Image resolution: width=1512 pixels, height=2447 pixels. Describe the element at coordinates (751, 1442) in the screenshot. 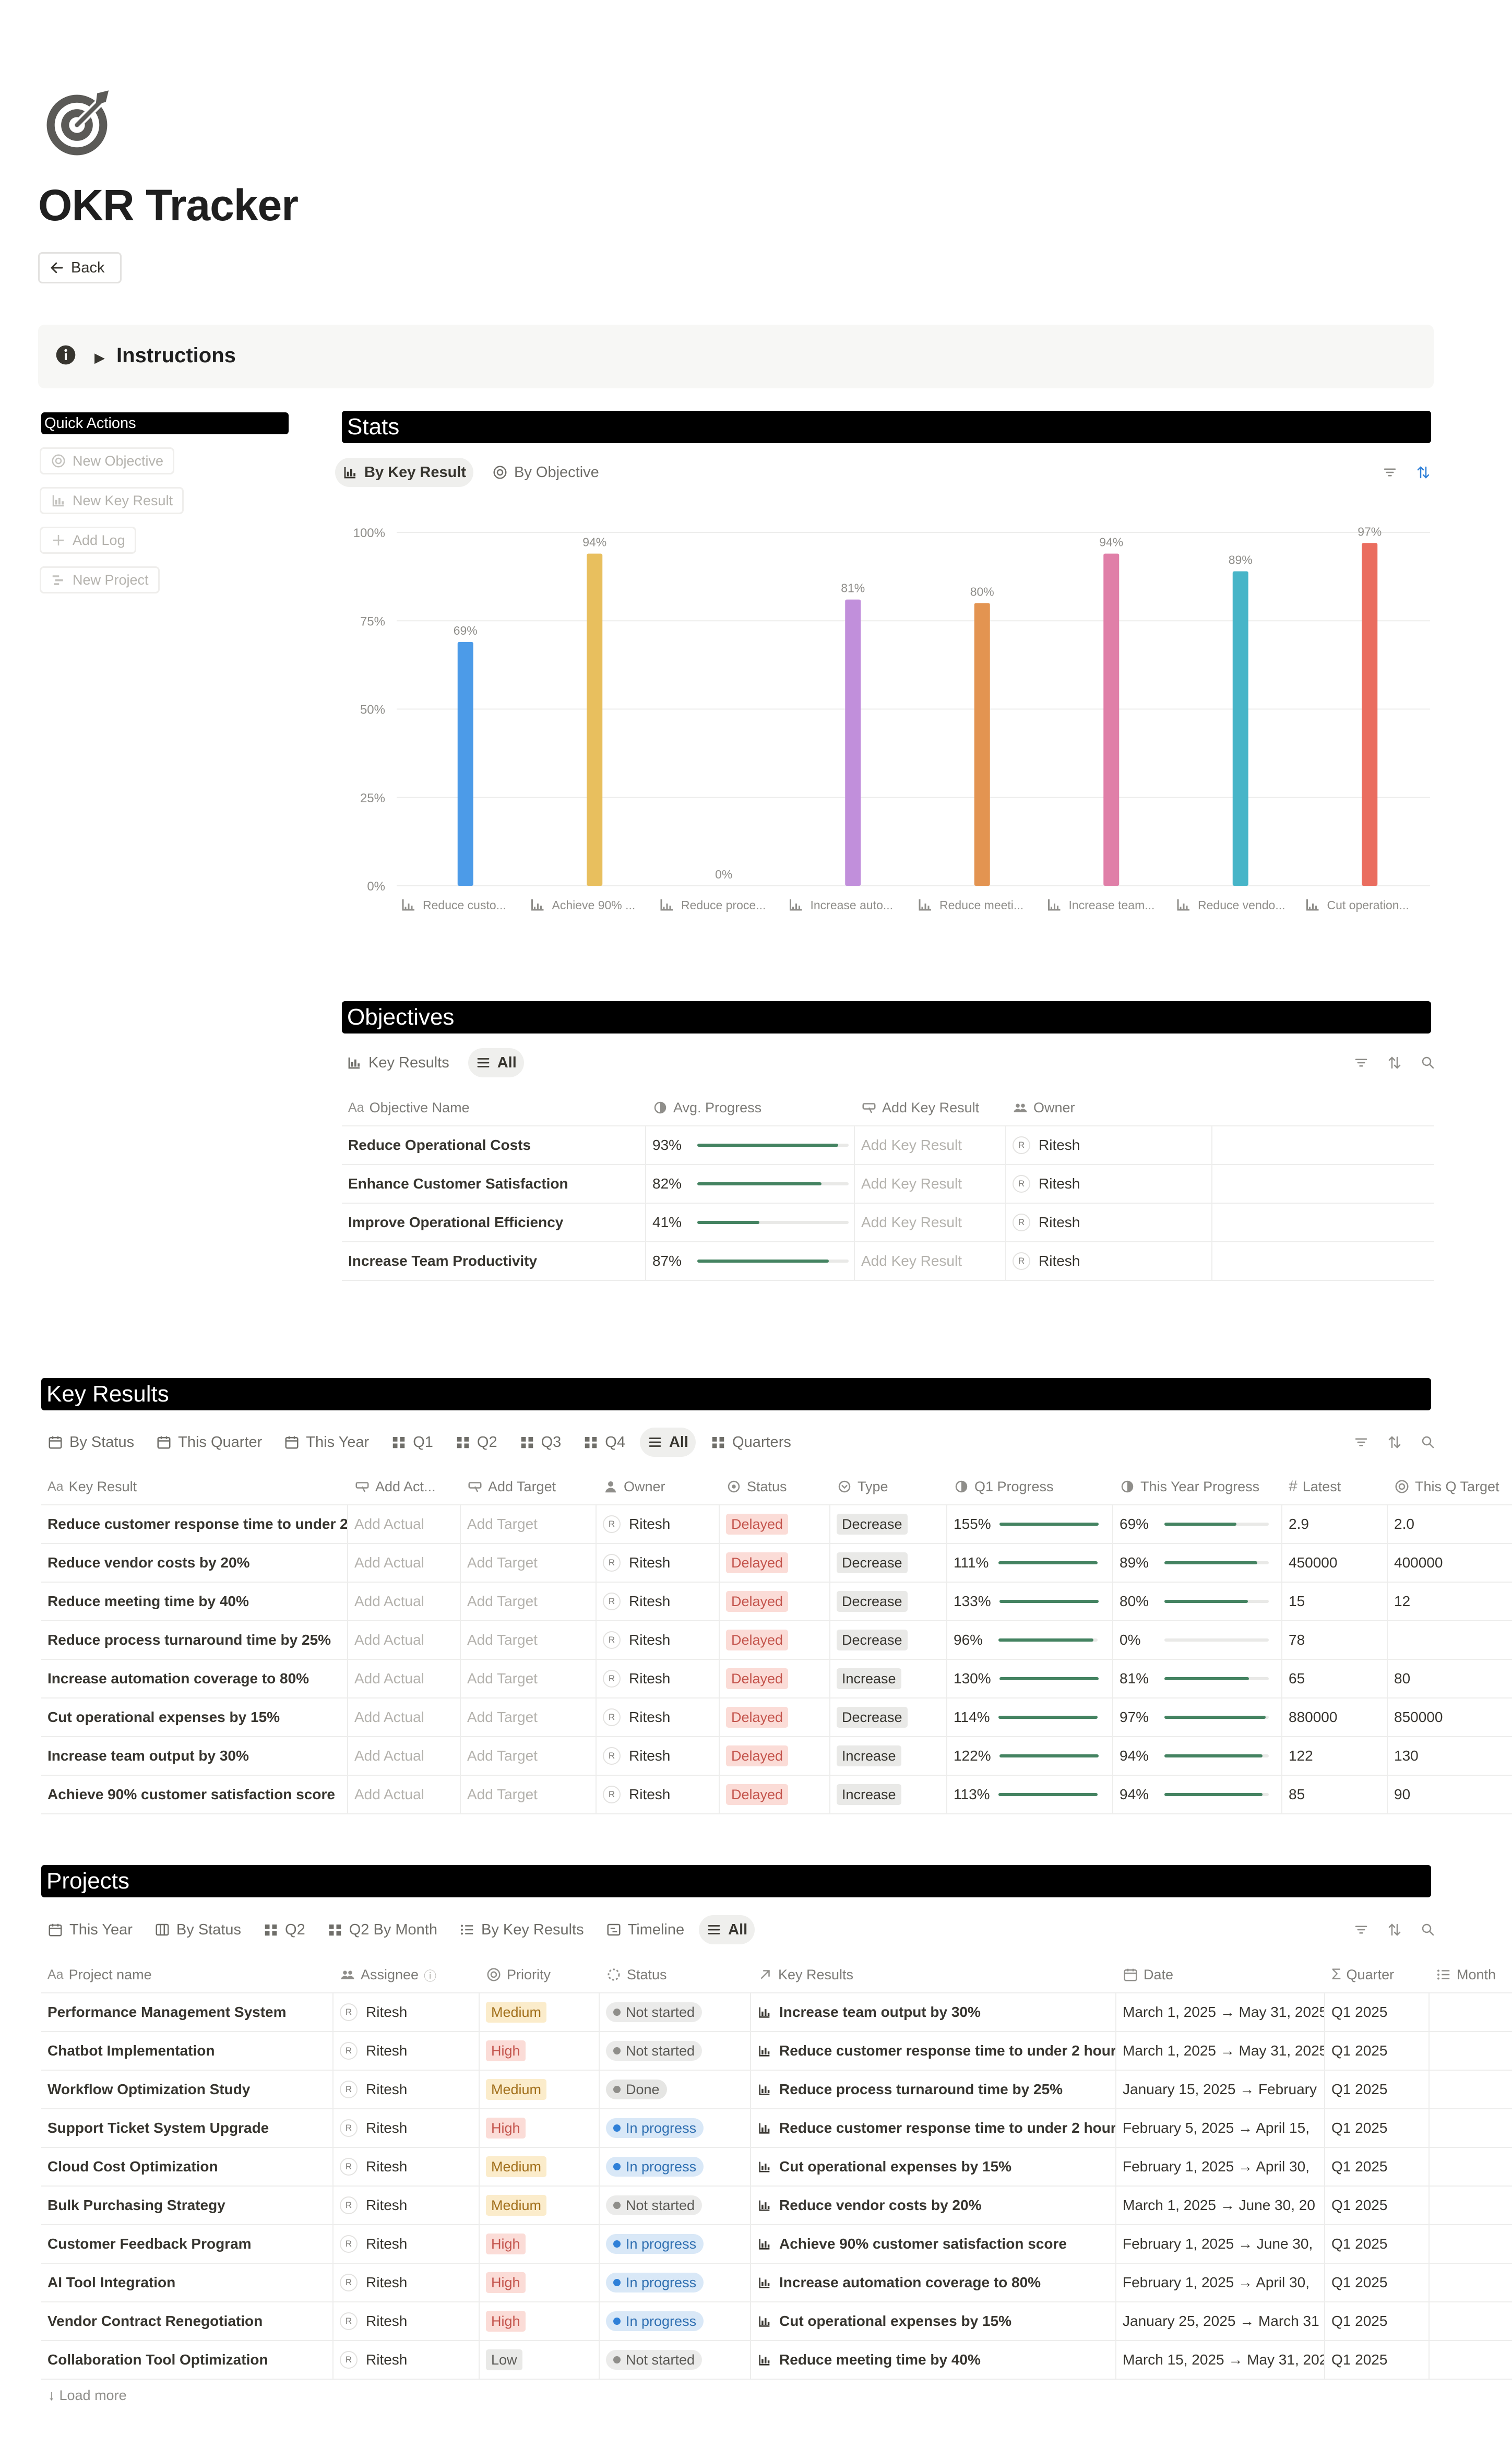

I see `tab-quarters: Quarters` at that location.